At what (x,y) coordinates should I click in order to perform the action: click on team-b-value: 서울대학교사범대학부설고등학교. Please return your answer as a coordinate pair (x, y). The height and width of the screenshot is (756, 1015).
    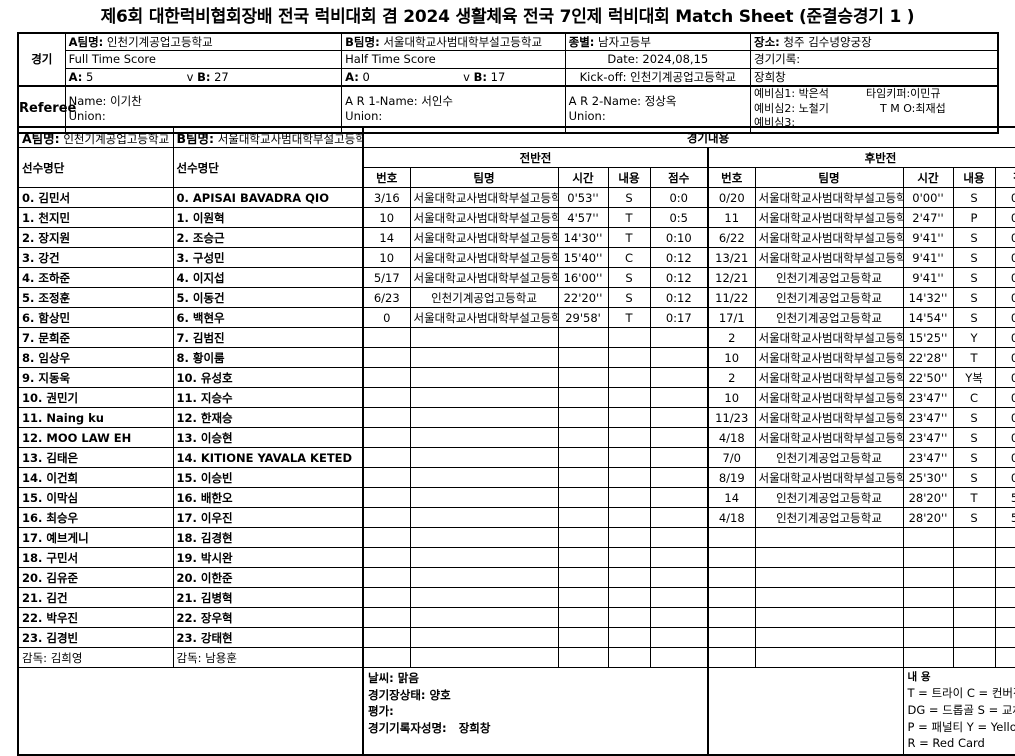
    Looking at the image, I should click on (462, 42).